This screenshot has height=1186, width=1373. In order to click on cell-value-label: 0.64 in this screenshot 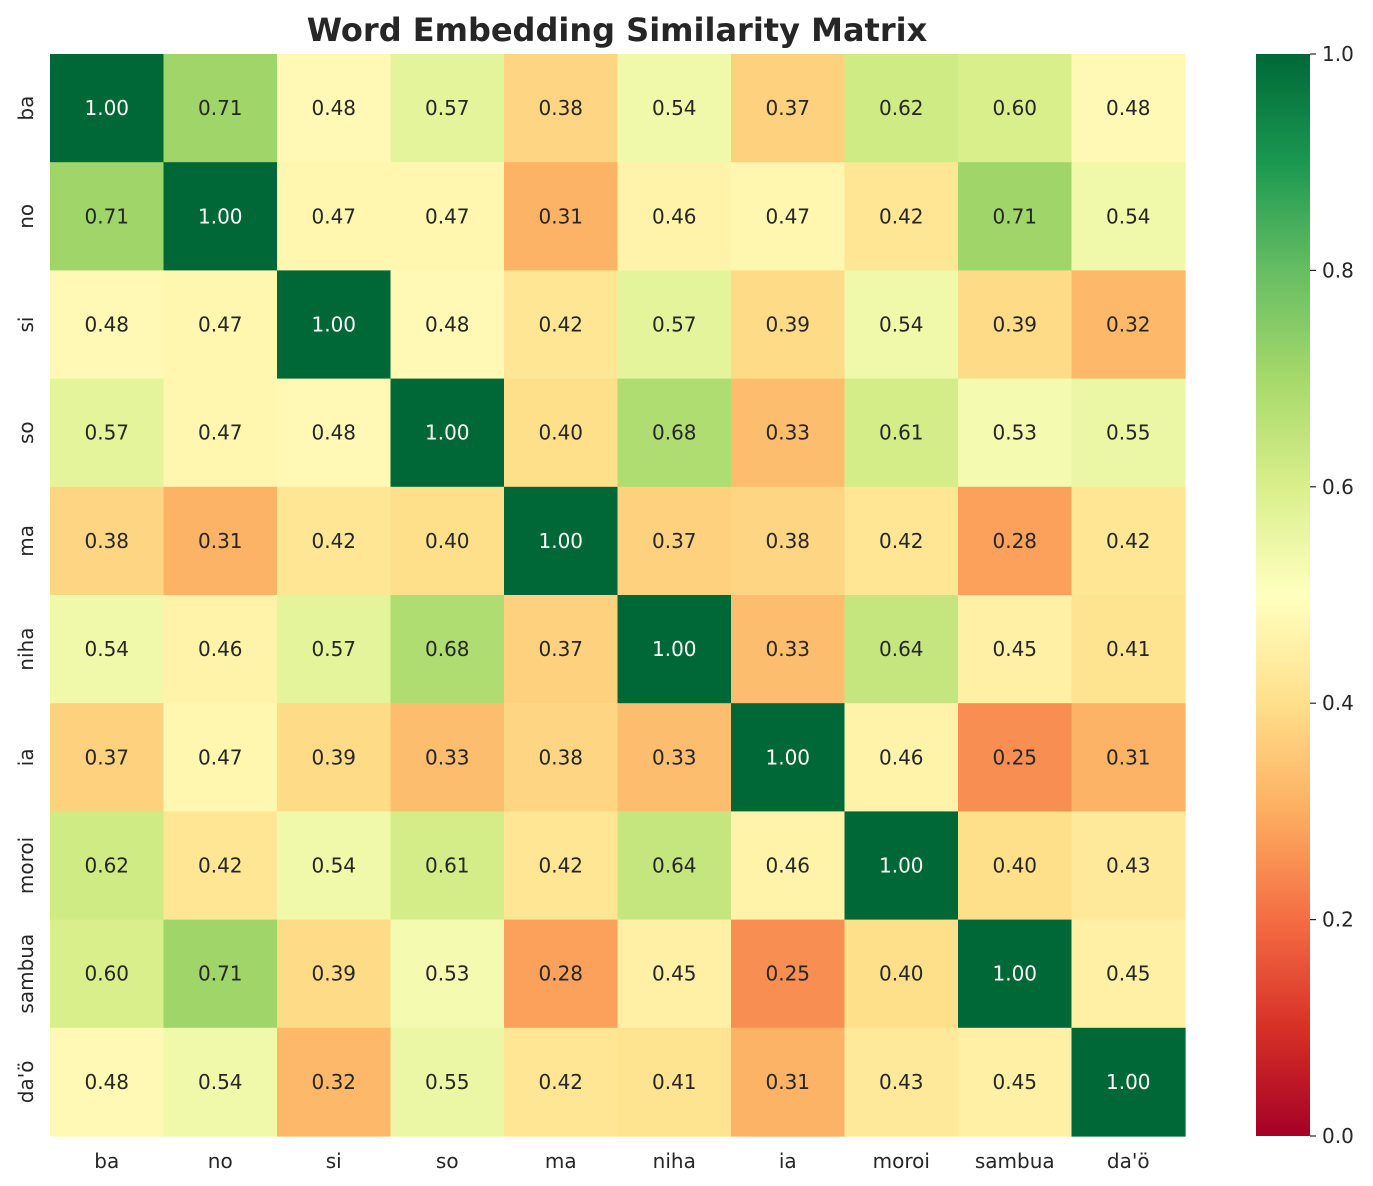, I will do `click(674, 866)`.